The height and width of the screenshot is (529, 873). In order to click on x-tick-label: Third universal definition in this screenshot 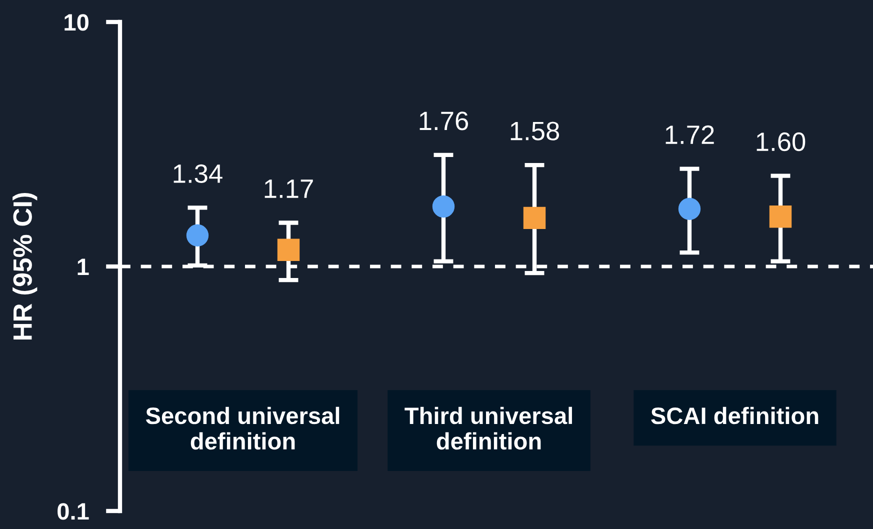, I will do `click(488, 428)`.